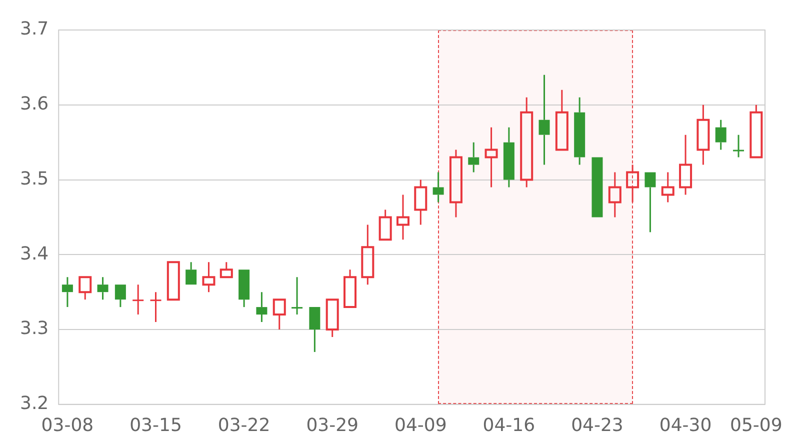 The image size is (800, 440). What do you see at coordinates (34, 29) in the screenshot?
I see `y-tick-label: 3.7` at bounding box center [34, 29].